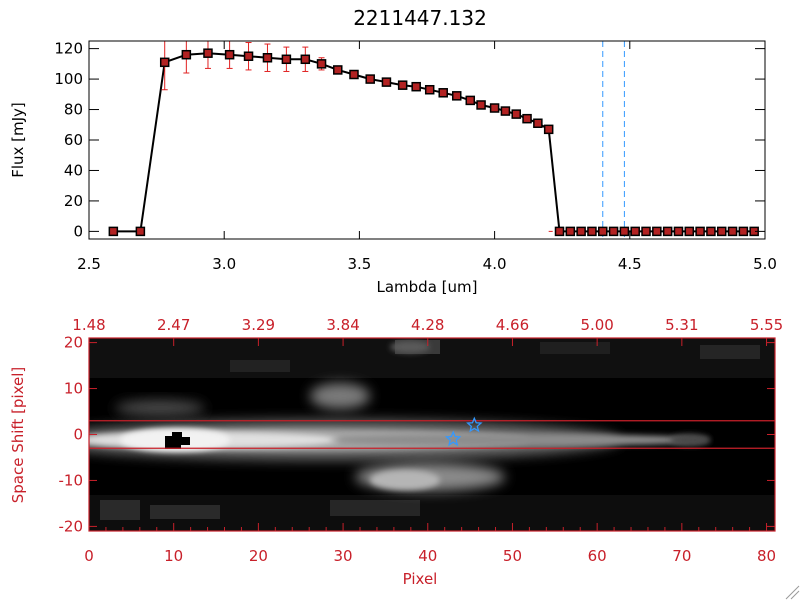 This screenshot has height=600, width=800. I want to click on flux-y-axis-label: Flux [mJy], so click(18, 140).